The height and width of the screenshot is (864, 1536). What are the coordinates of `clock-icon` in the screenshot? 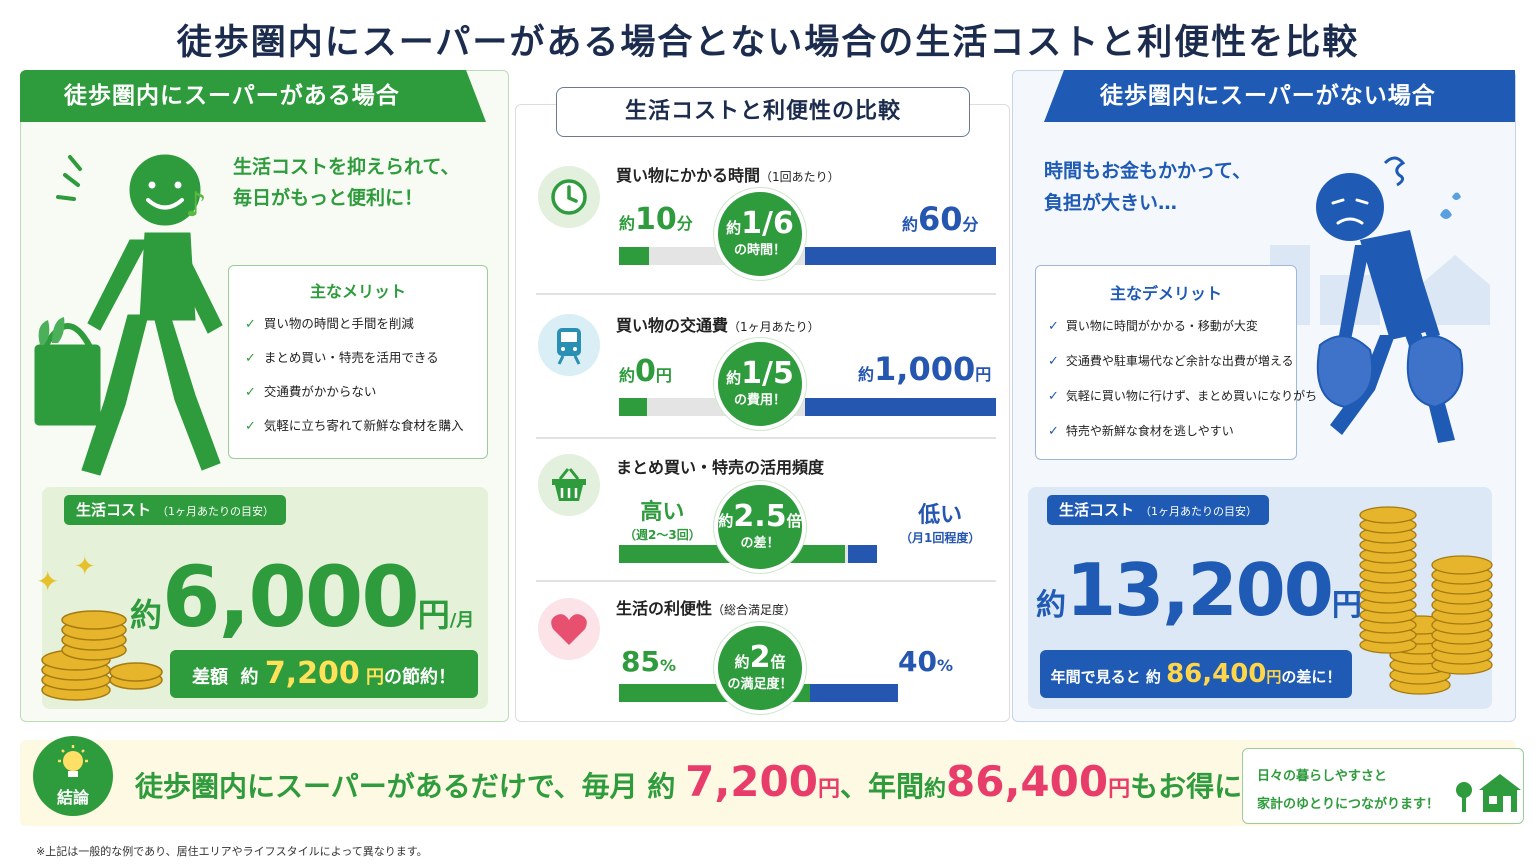 It's located at (569, 197).